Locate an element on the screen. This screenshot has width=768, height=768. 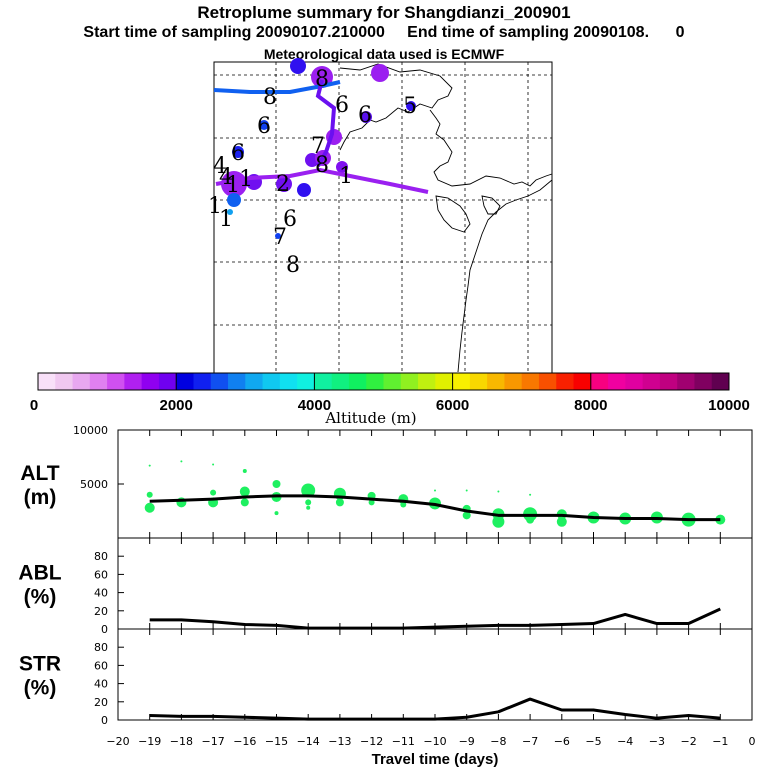
altitude-colorbar: 0 2000 4000 6000 8000 10000 Altitude (m) is located at coordinates (390, 399).